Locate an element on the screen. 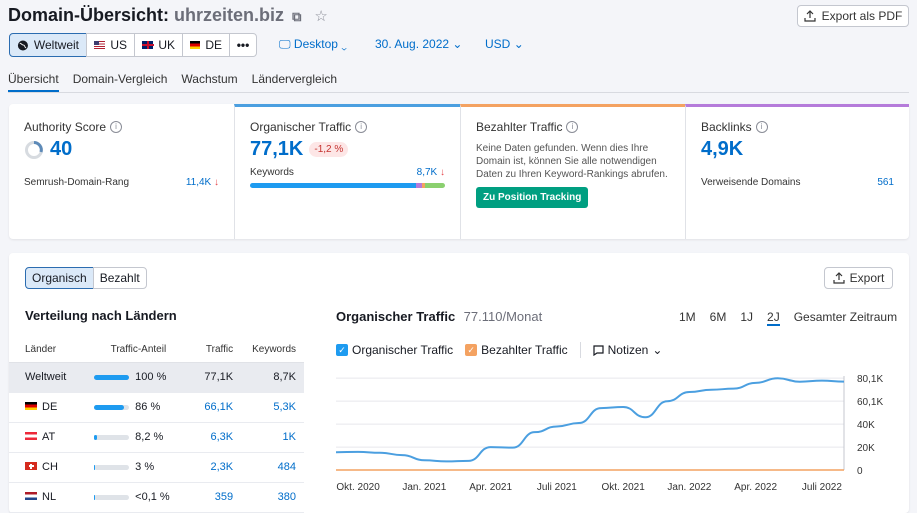 The image size is (917, 513). traffic-value: 66,1K is located at coordinates (219, 407).